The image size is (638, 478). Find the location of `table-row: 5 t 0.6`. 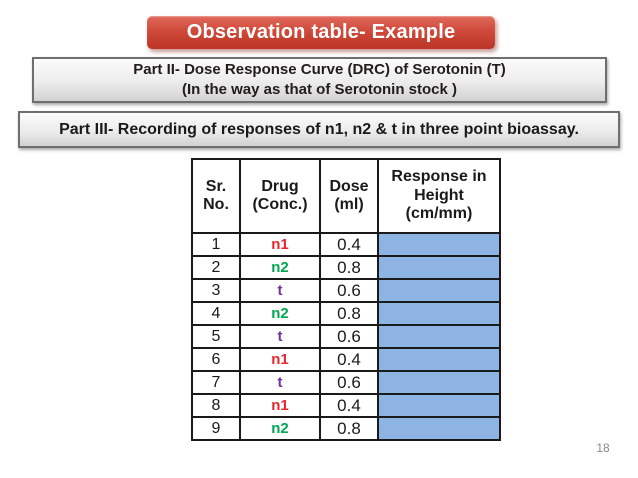

table-row: 5 t 0.6 is located at coordinates (346, 336).